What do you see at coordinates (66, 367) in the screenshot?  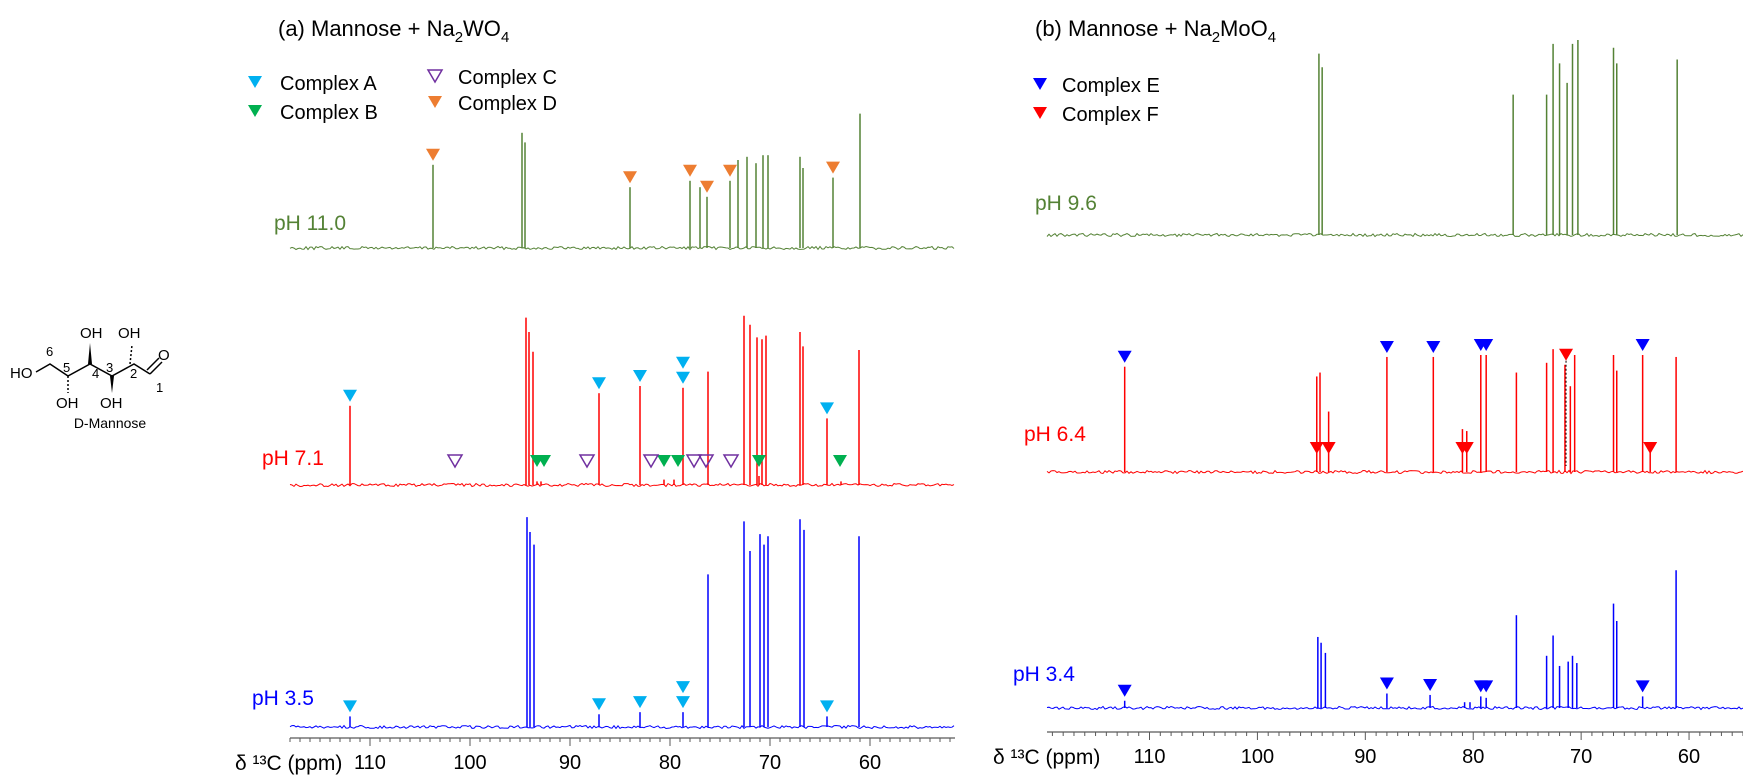 I see `carbon-number-5: 5` at bounding box center [66, 367].